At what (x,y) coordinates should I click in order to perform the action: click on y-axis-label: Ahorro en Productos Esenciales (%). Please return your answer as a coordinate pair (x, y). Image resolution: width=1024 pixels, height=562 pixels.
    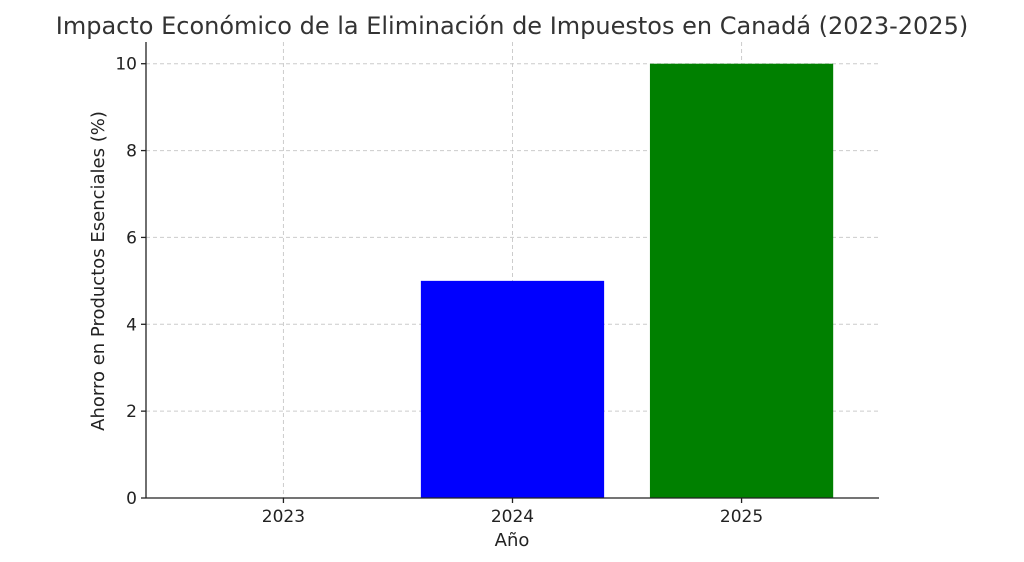
    Looking at the image, I should click on (98, 271).